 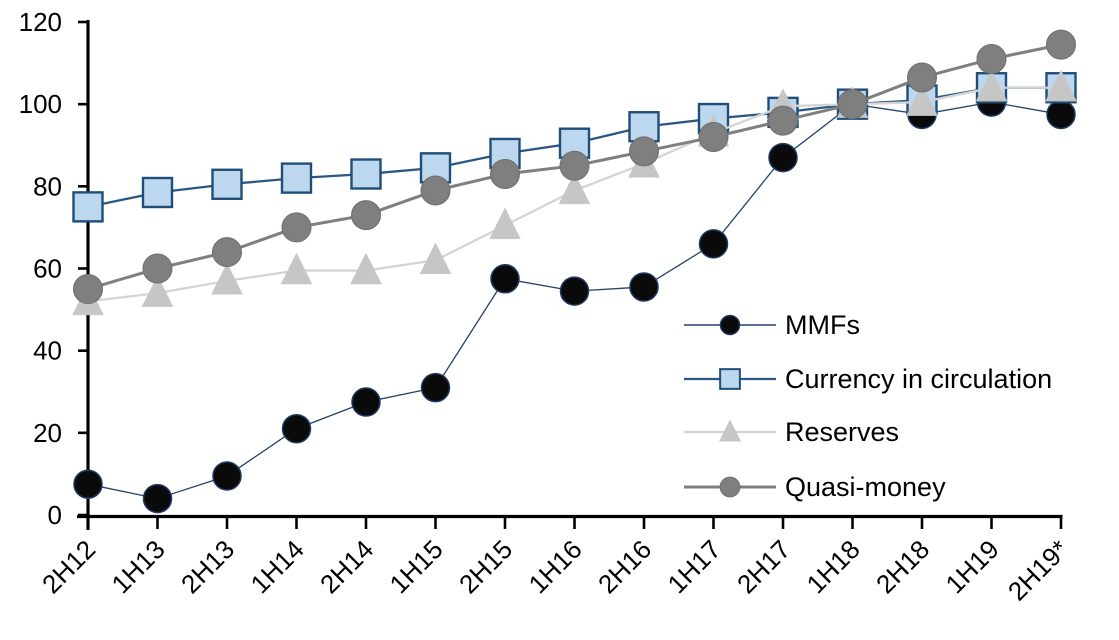 I want to click on y-axis: 0 20 40 60 80 100 120, so click(x=54, y=268).